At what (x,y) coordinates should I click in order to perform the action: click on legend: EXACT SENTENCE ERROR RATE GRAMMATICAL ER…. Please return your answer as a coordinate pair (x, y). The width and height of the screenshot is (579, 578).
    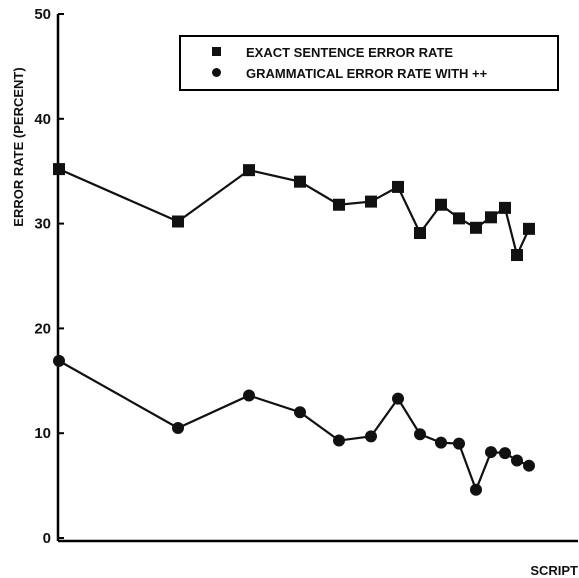
    Looking at the image, I should click on (369, 63).